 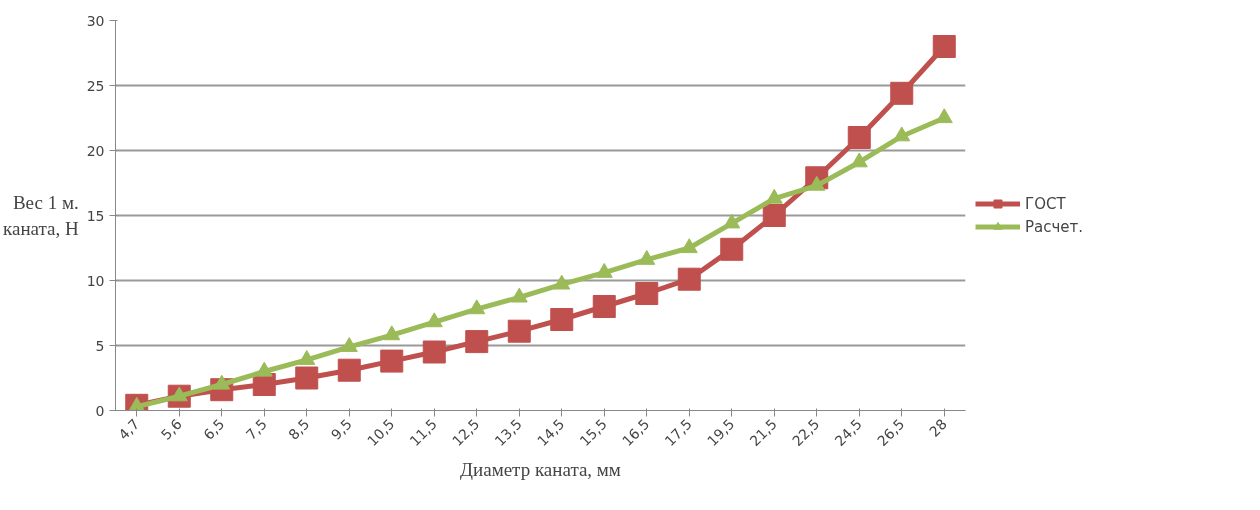 I want to click on x-tick-label: 8,5, so click(x=299, y=429).